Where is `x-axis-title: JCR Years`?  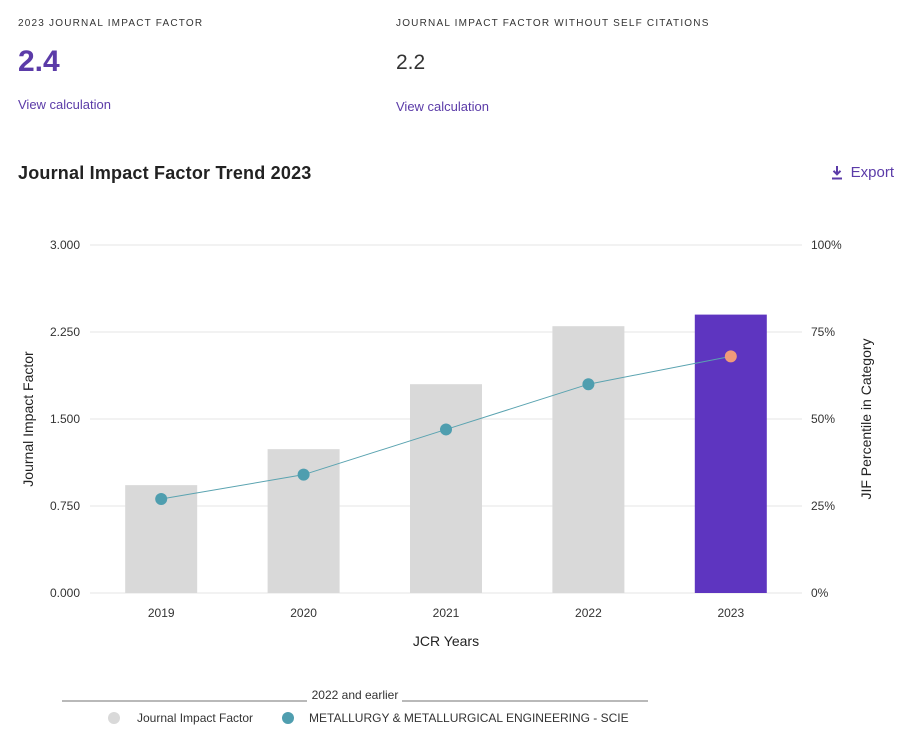
x-axis-title: JCR Years is located at coordinates (446, 641).